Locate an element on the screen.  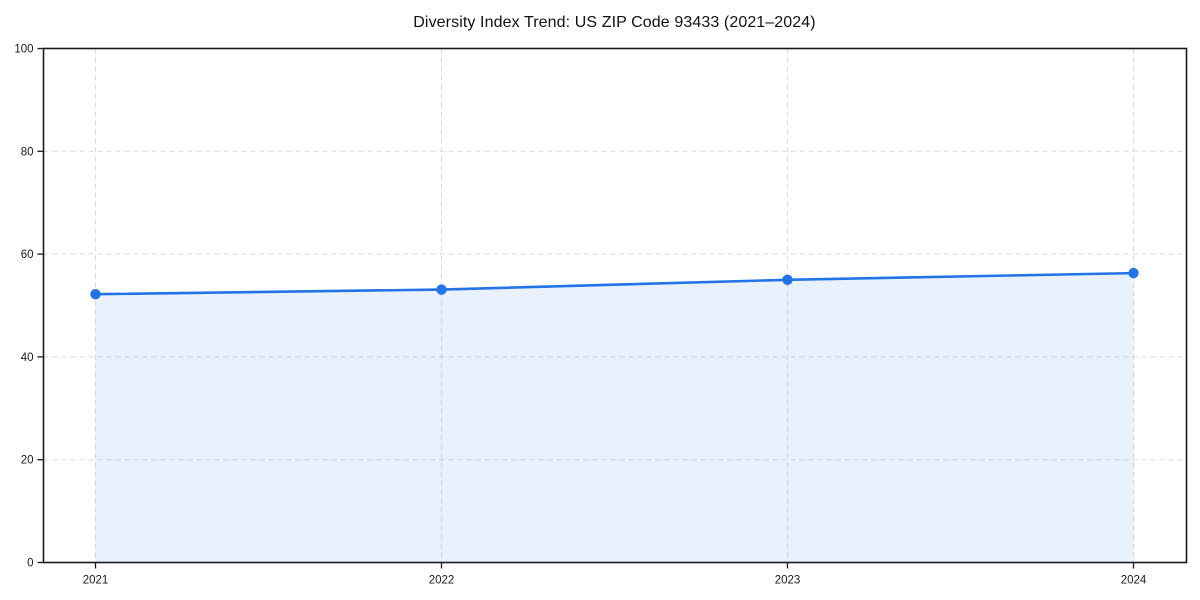
y-tick-label: 0 is located at coordinates (30, 564).